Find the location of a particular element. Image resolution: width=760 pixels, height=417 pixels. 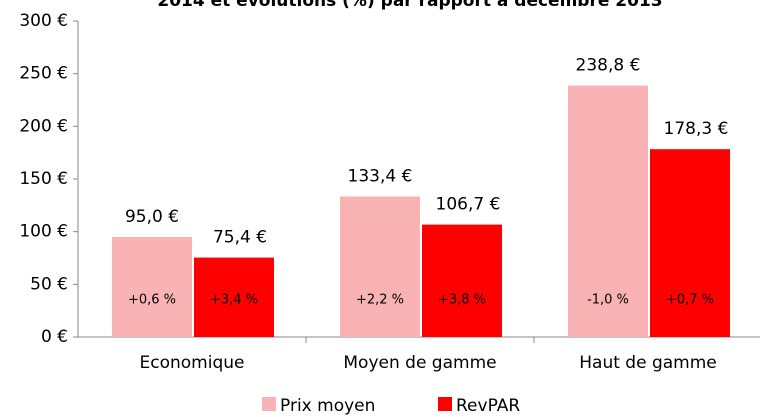

value-label: 106,7 € is located at coordinates (468, 205).